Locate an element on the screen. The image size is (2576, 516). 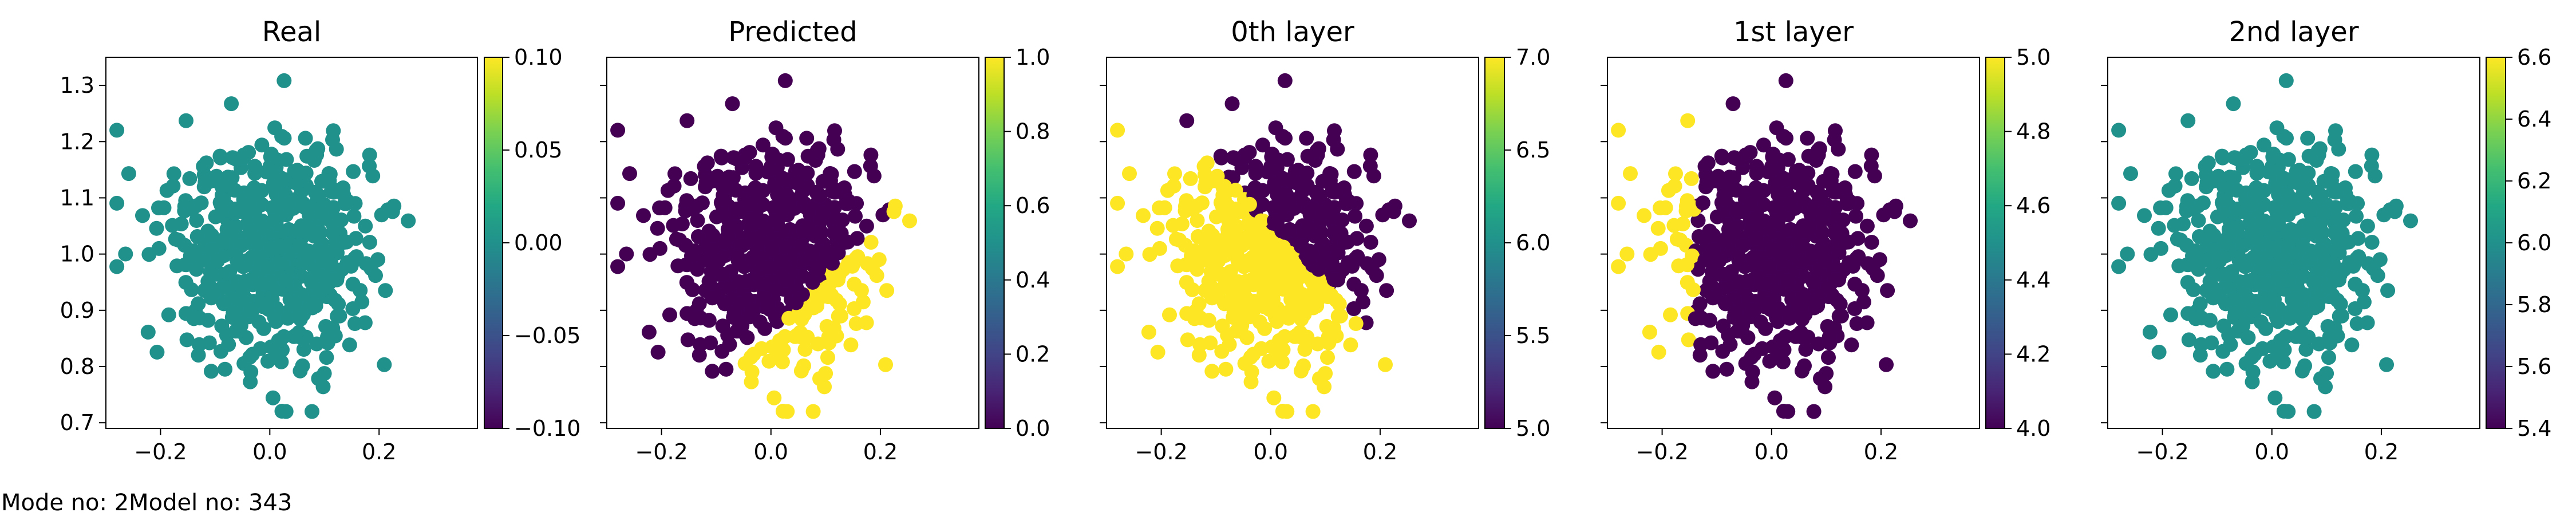
colorbar-tick-label: 5.6 is located at coordinates (2534, 366).